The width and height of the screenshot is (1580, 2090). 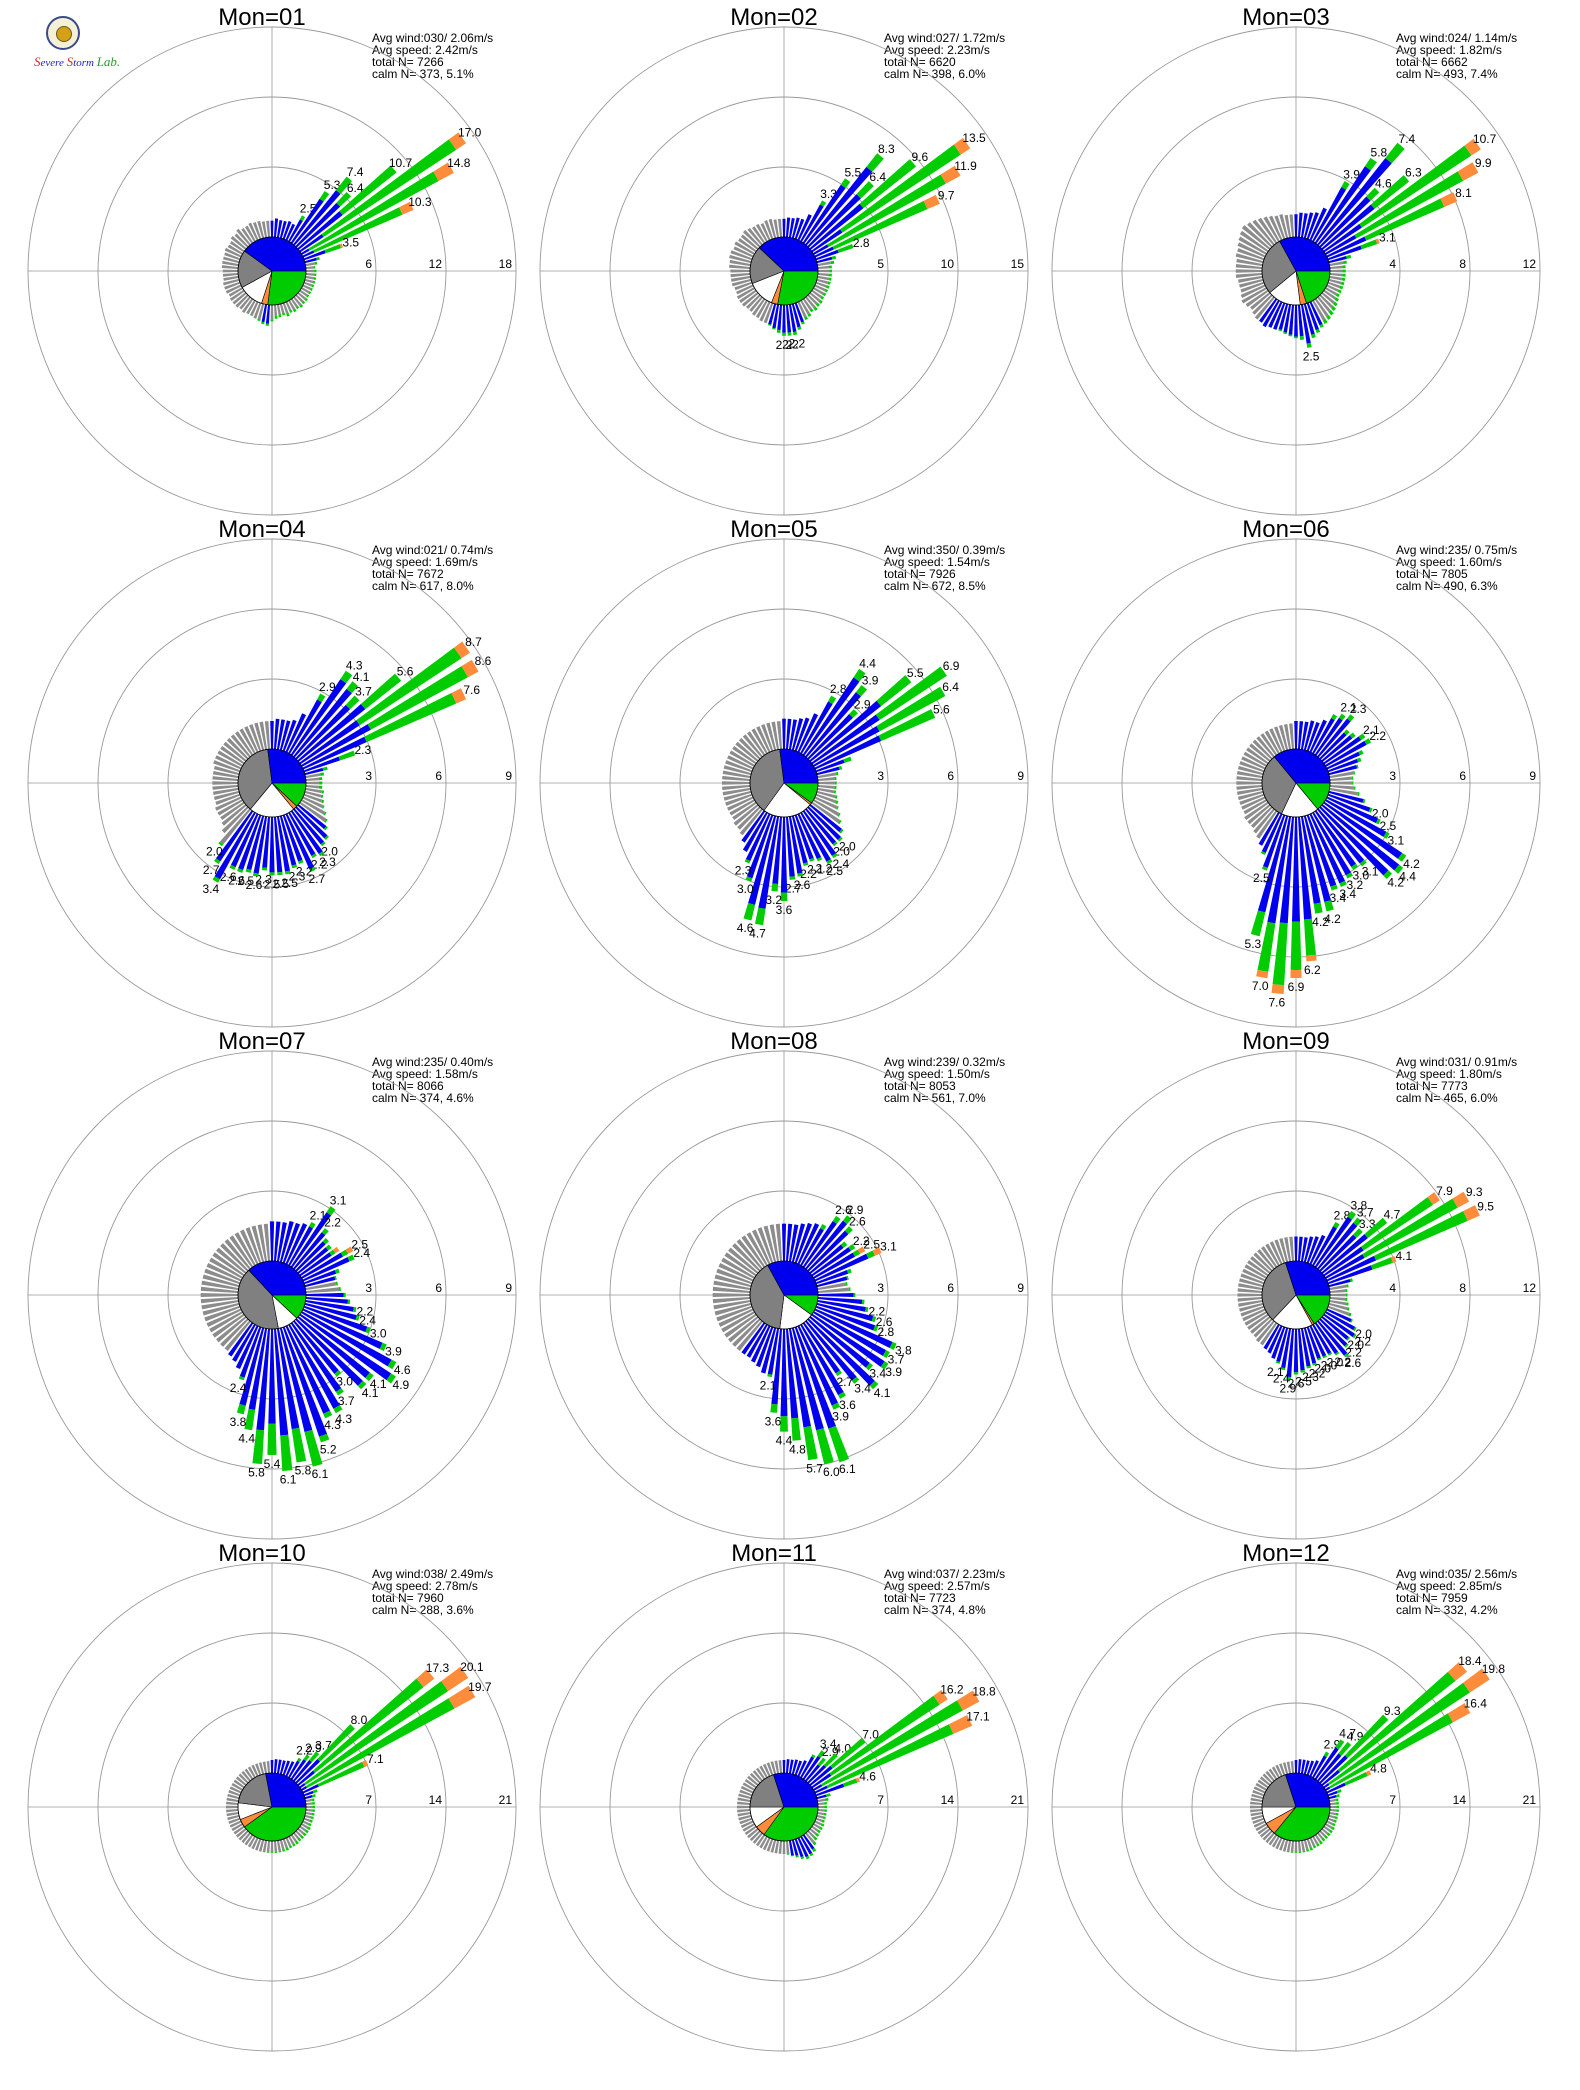 What do you see at coordinates (320, 1474) in the screenshot?
I see `bar-value-label: 6.1` at bounding box center [320, 1474].